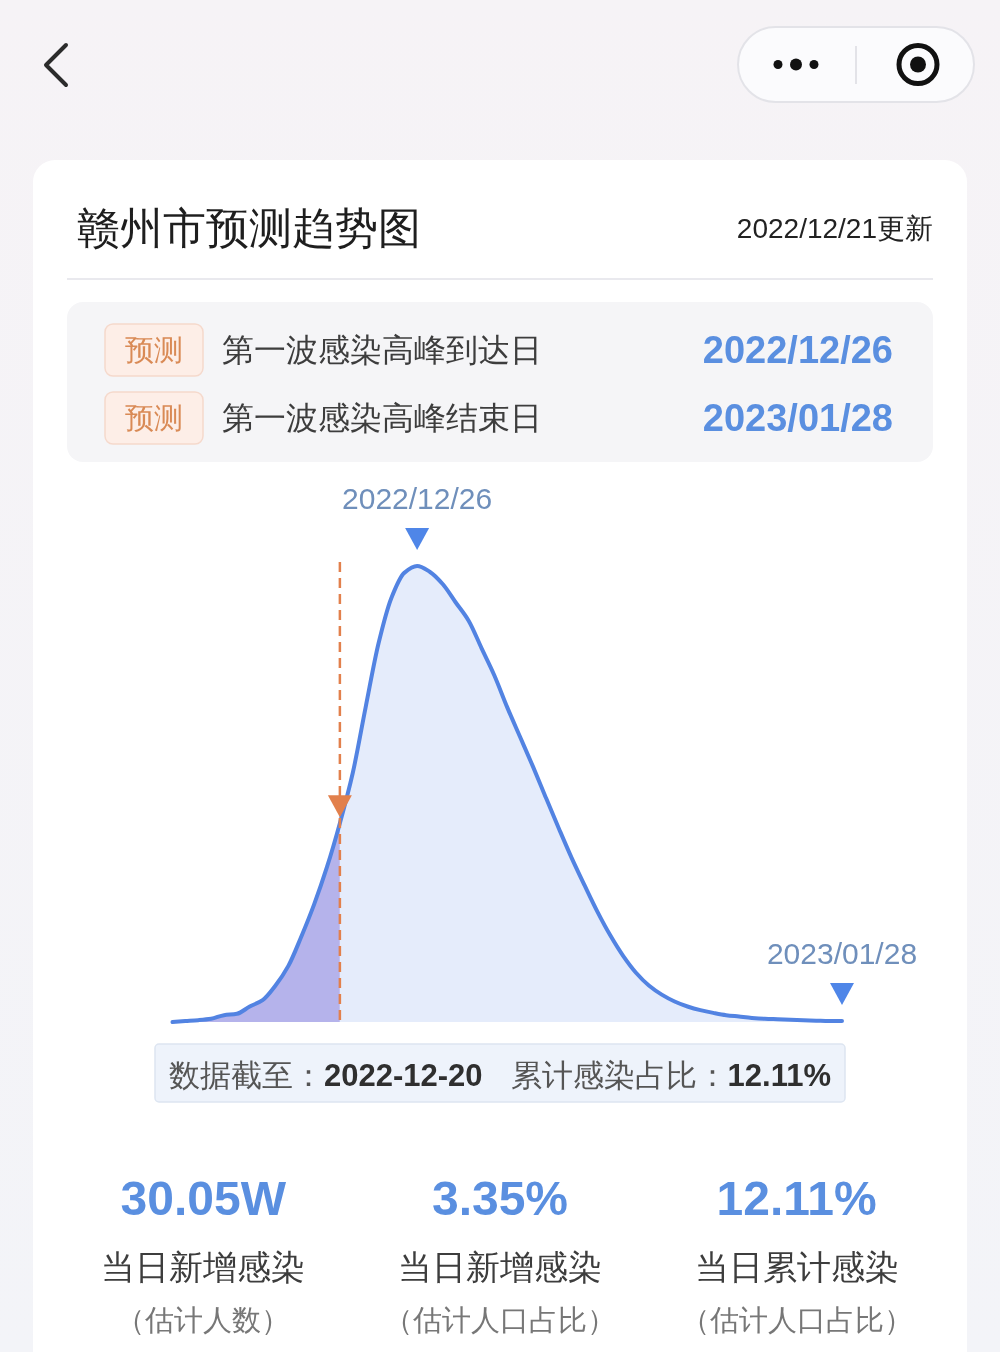  Describe the element at coordinates (249, 228) in the screenshot. I see `chart-title: 赣州市预测趋势图` at that location.